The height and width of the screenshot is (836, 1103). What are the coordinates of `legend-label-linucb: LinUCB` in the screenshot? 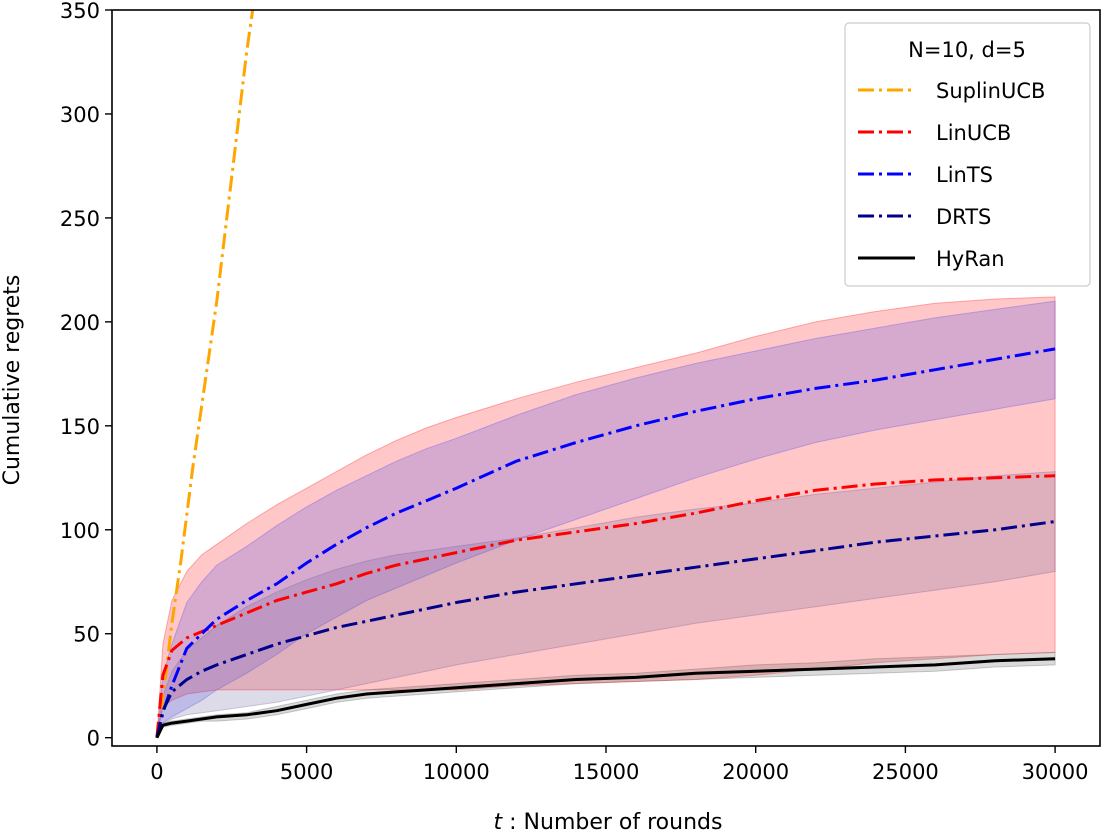 It's located at (973, 133).